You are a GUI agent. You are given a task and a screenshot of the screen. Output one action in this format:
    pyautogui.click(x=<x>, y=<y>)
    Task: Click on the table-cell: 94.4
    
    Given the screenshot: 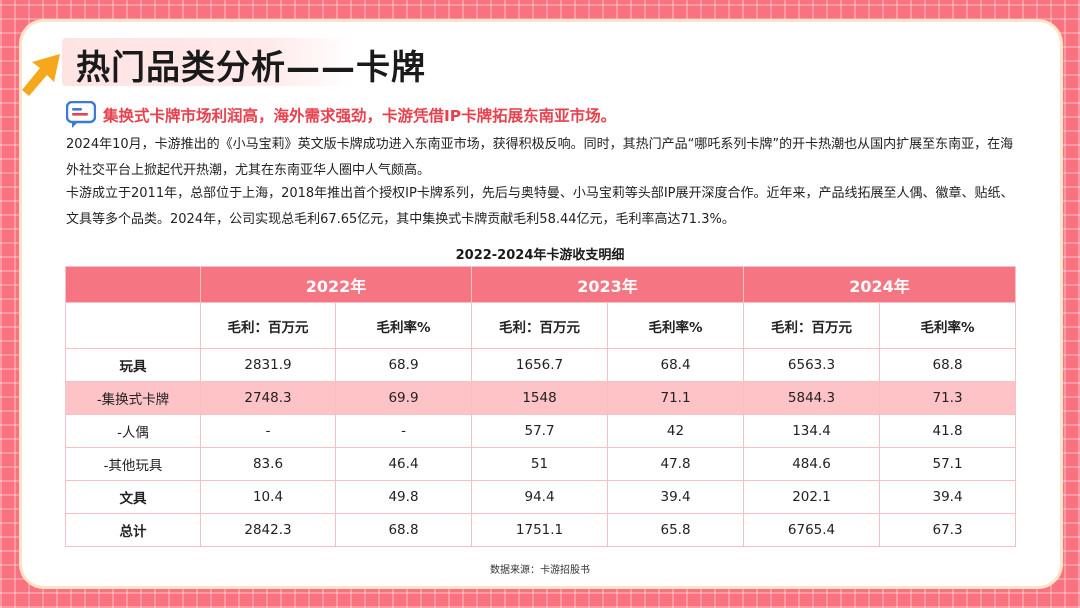 What is the action you would take?
    pyautogui.click(x=540, y=497)
    